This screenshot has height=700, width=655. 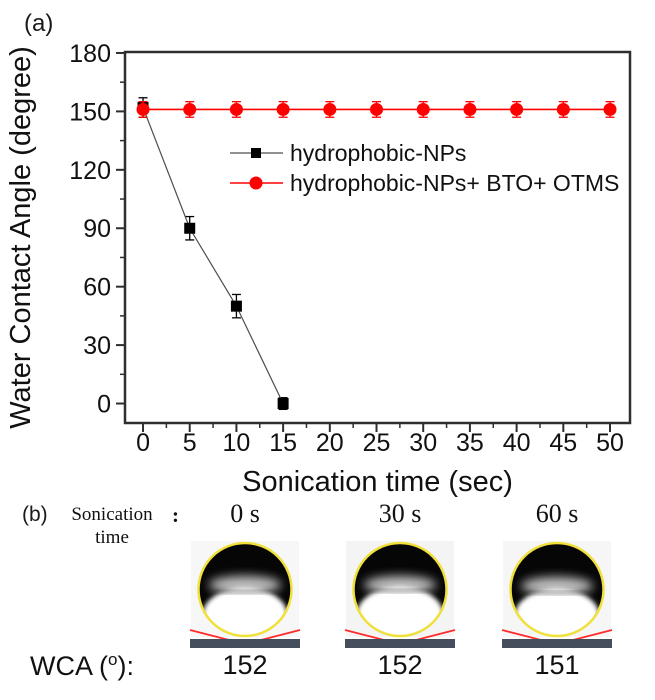 I want to click on x-tick-label: 15, so click(x=283, y=443).